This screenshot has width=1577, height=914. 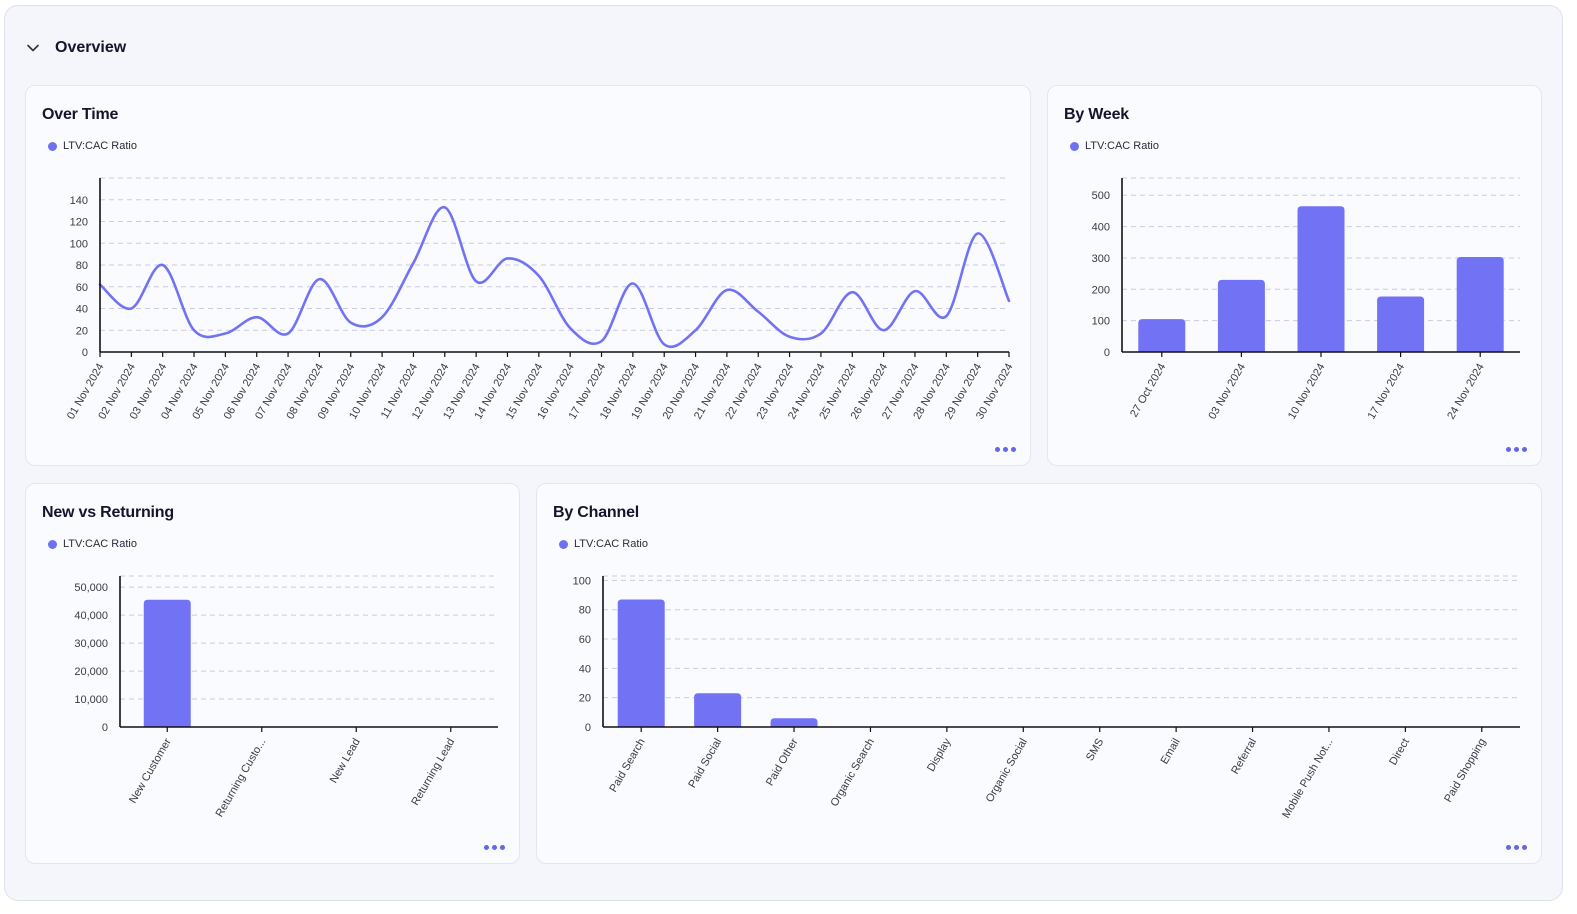 I want to click on section-title: Overview, so click(x=91, y=47).